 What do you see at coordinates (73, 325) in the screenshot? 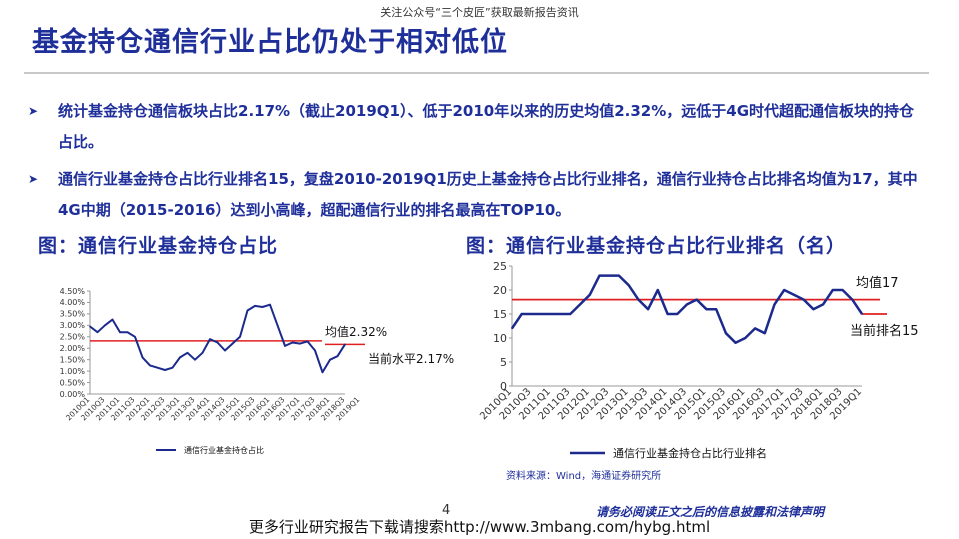
I see `left-chart-y-tick-label: 3.00%` at bounding box center [73, 325].